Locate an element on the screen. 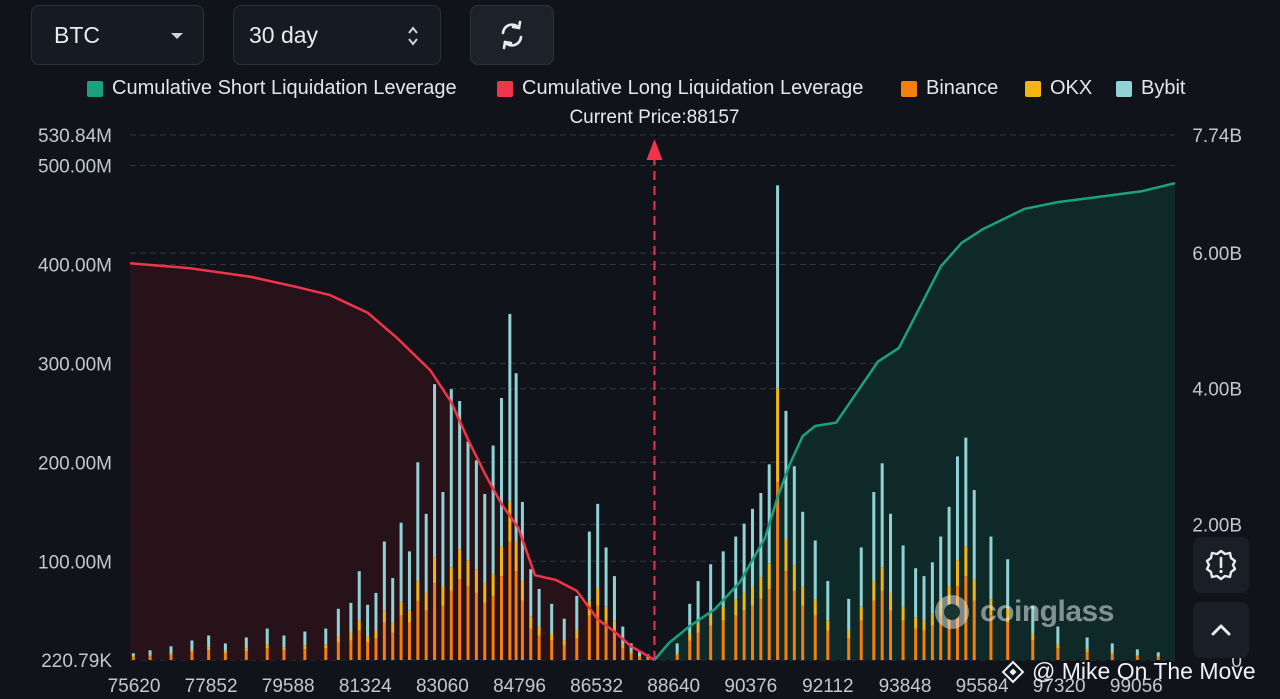 This screenshot has width=1280, height=699. legend-label: Cumulative Long Liquidation Leverage is located at coordinates (693, 88).